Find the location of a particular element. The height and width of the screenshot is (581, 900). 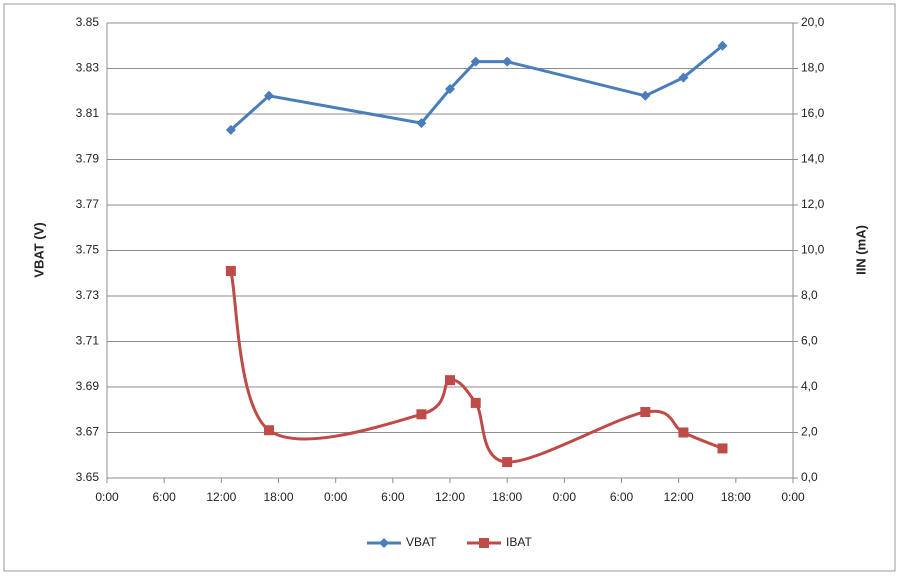

y-tick-label: 3.69 is located at coordinates (88, 386).